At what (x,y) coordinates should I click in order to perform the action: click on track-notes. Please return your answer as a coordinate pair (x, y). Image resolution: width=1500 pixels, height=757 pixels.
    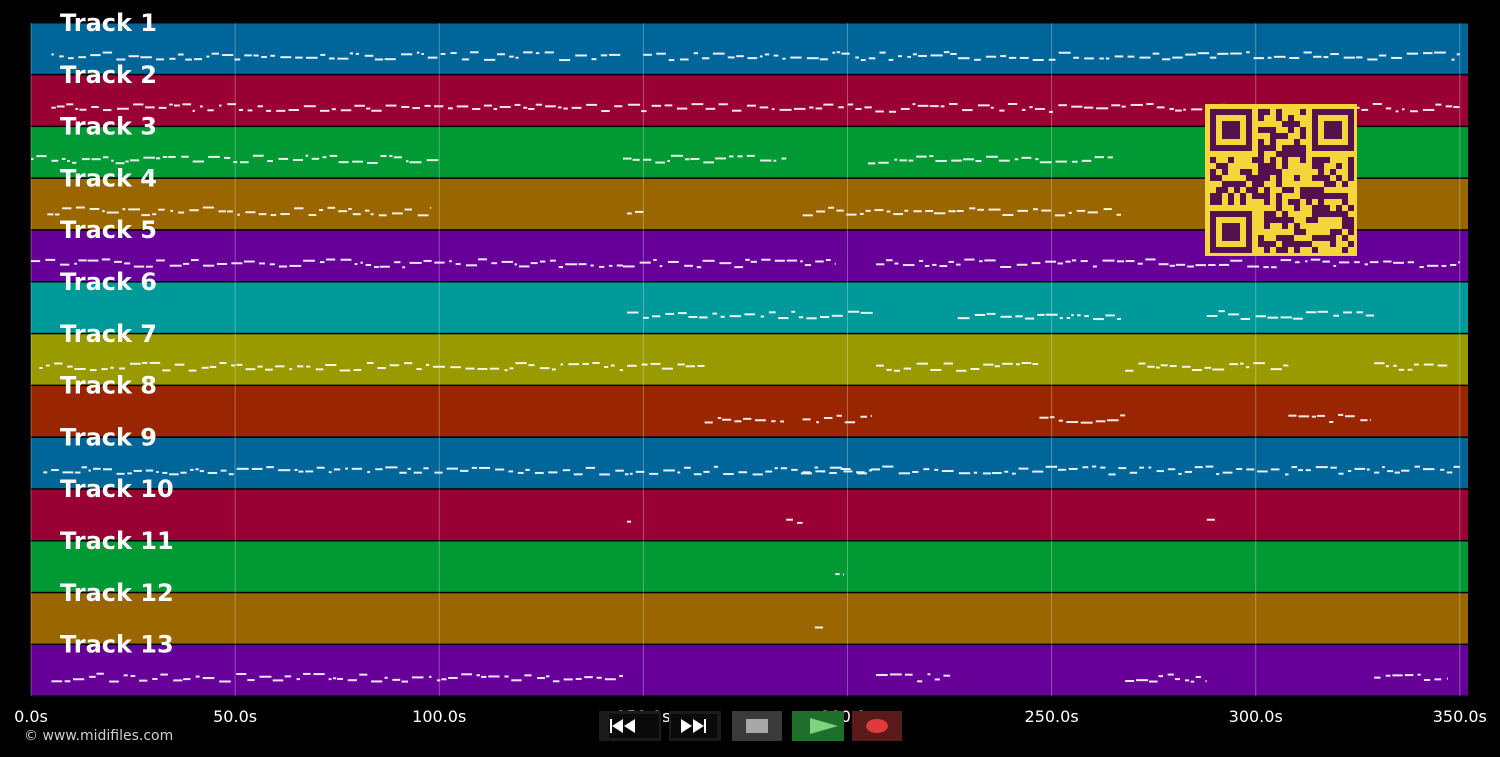
    Looking at the image, I should click on (755, 56).